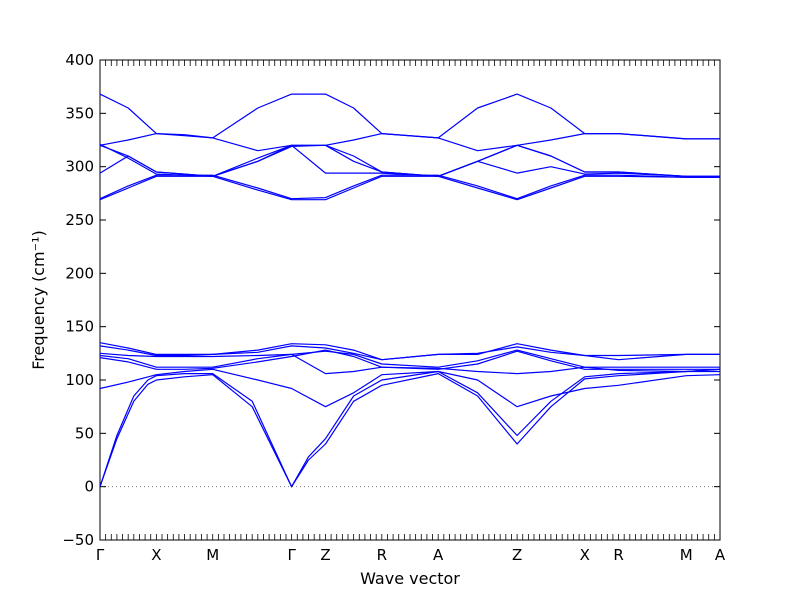  I want to click on y-tick-label: 200, so click(79, 273).